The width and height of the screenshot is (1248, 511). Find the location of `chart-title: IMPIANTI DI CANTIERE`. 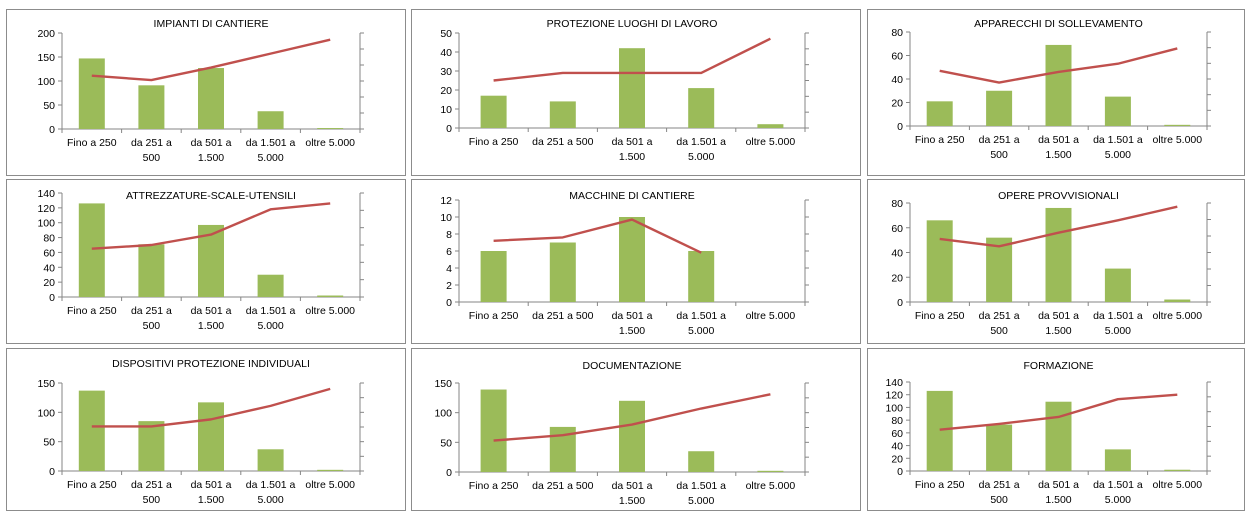

chart-title: IMPIANTI DI CANTIERE is located at coordinates (211, 24).